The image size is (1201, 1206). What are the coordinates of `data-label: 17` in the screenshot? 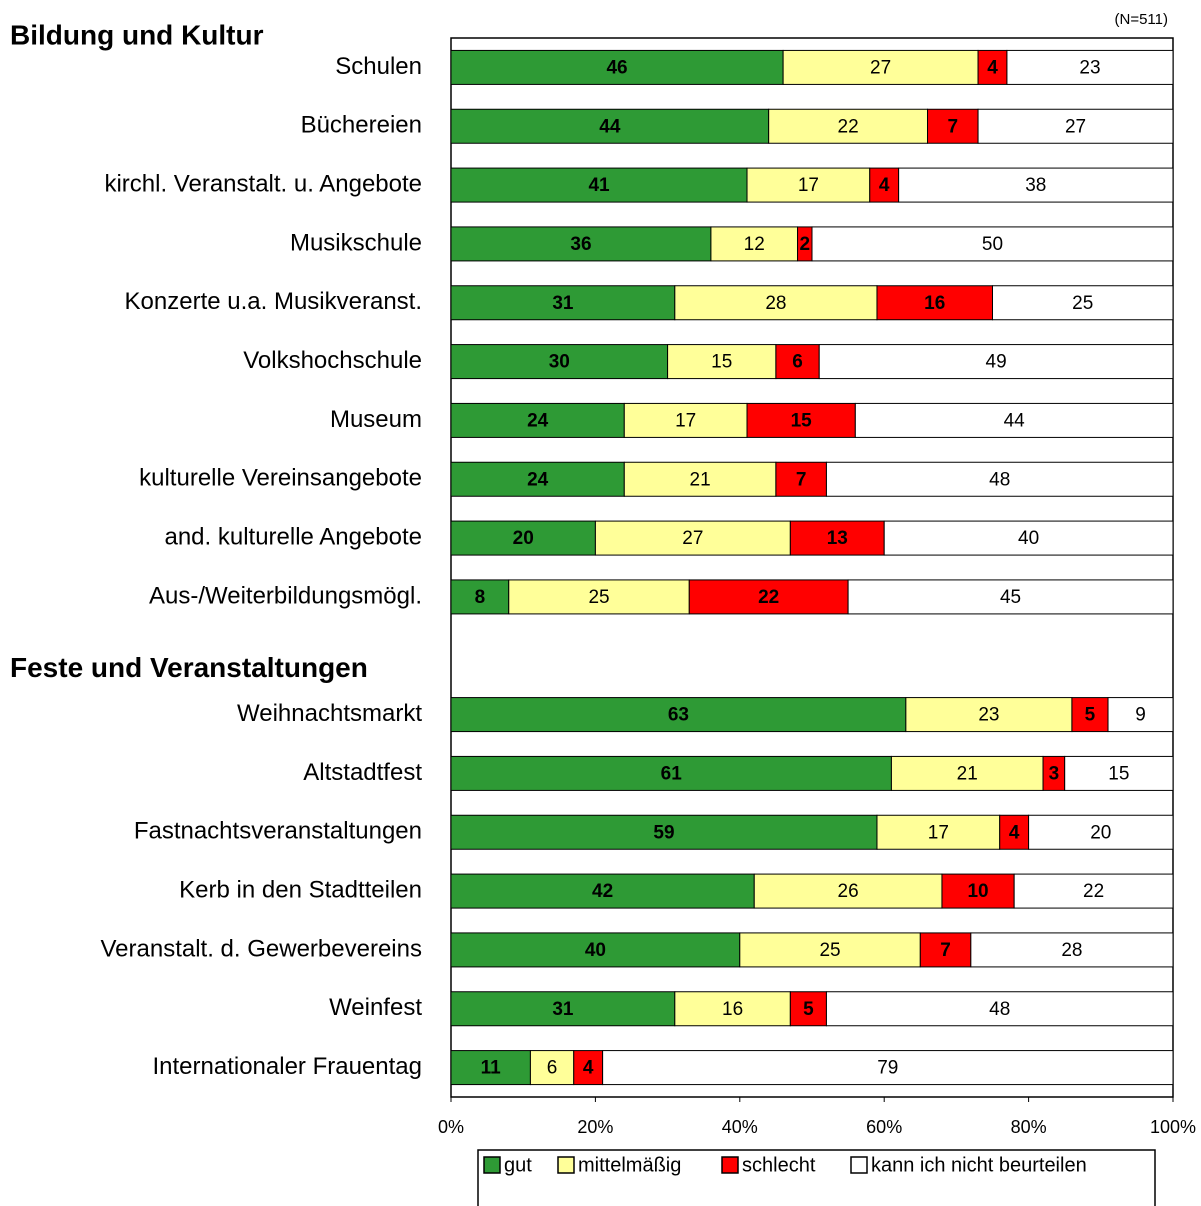 It's located at (808, 185).